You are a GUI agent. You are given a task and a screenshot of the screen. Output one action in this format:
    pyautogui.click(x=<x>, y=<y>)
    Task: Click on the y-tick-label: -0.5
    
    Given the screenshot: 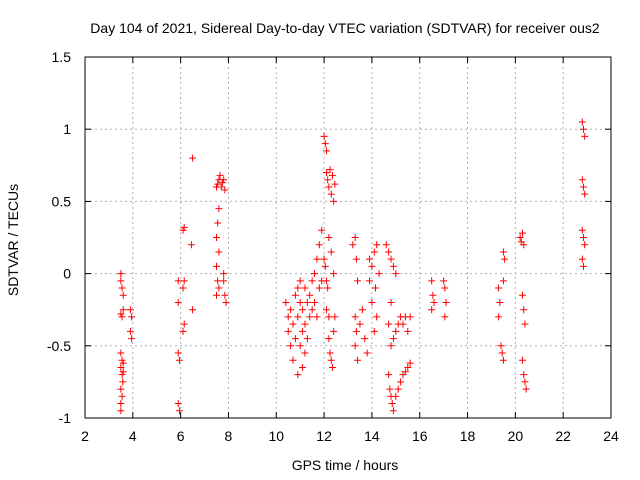 What is the action you would take?
    pyautogui.click(x=59, y=346)
    